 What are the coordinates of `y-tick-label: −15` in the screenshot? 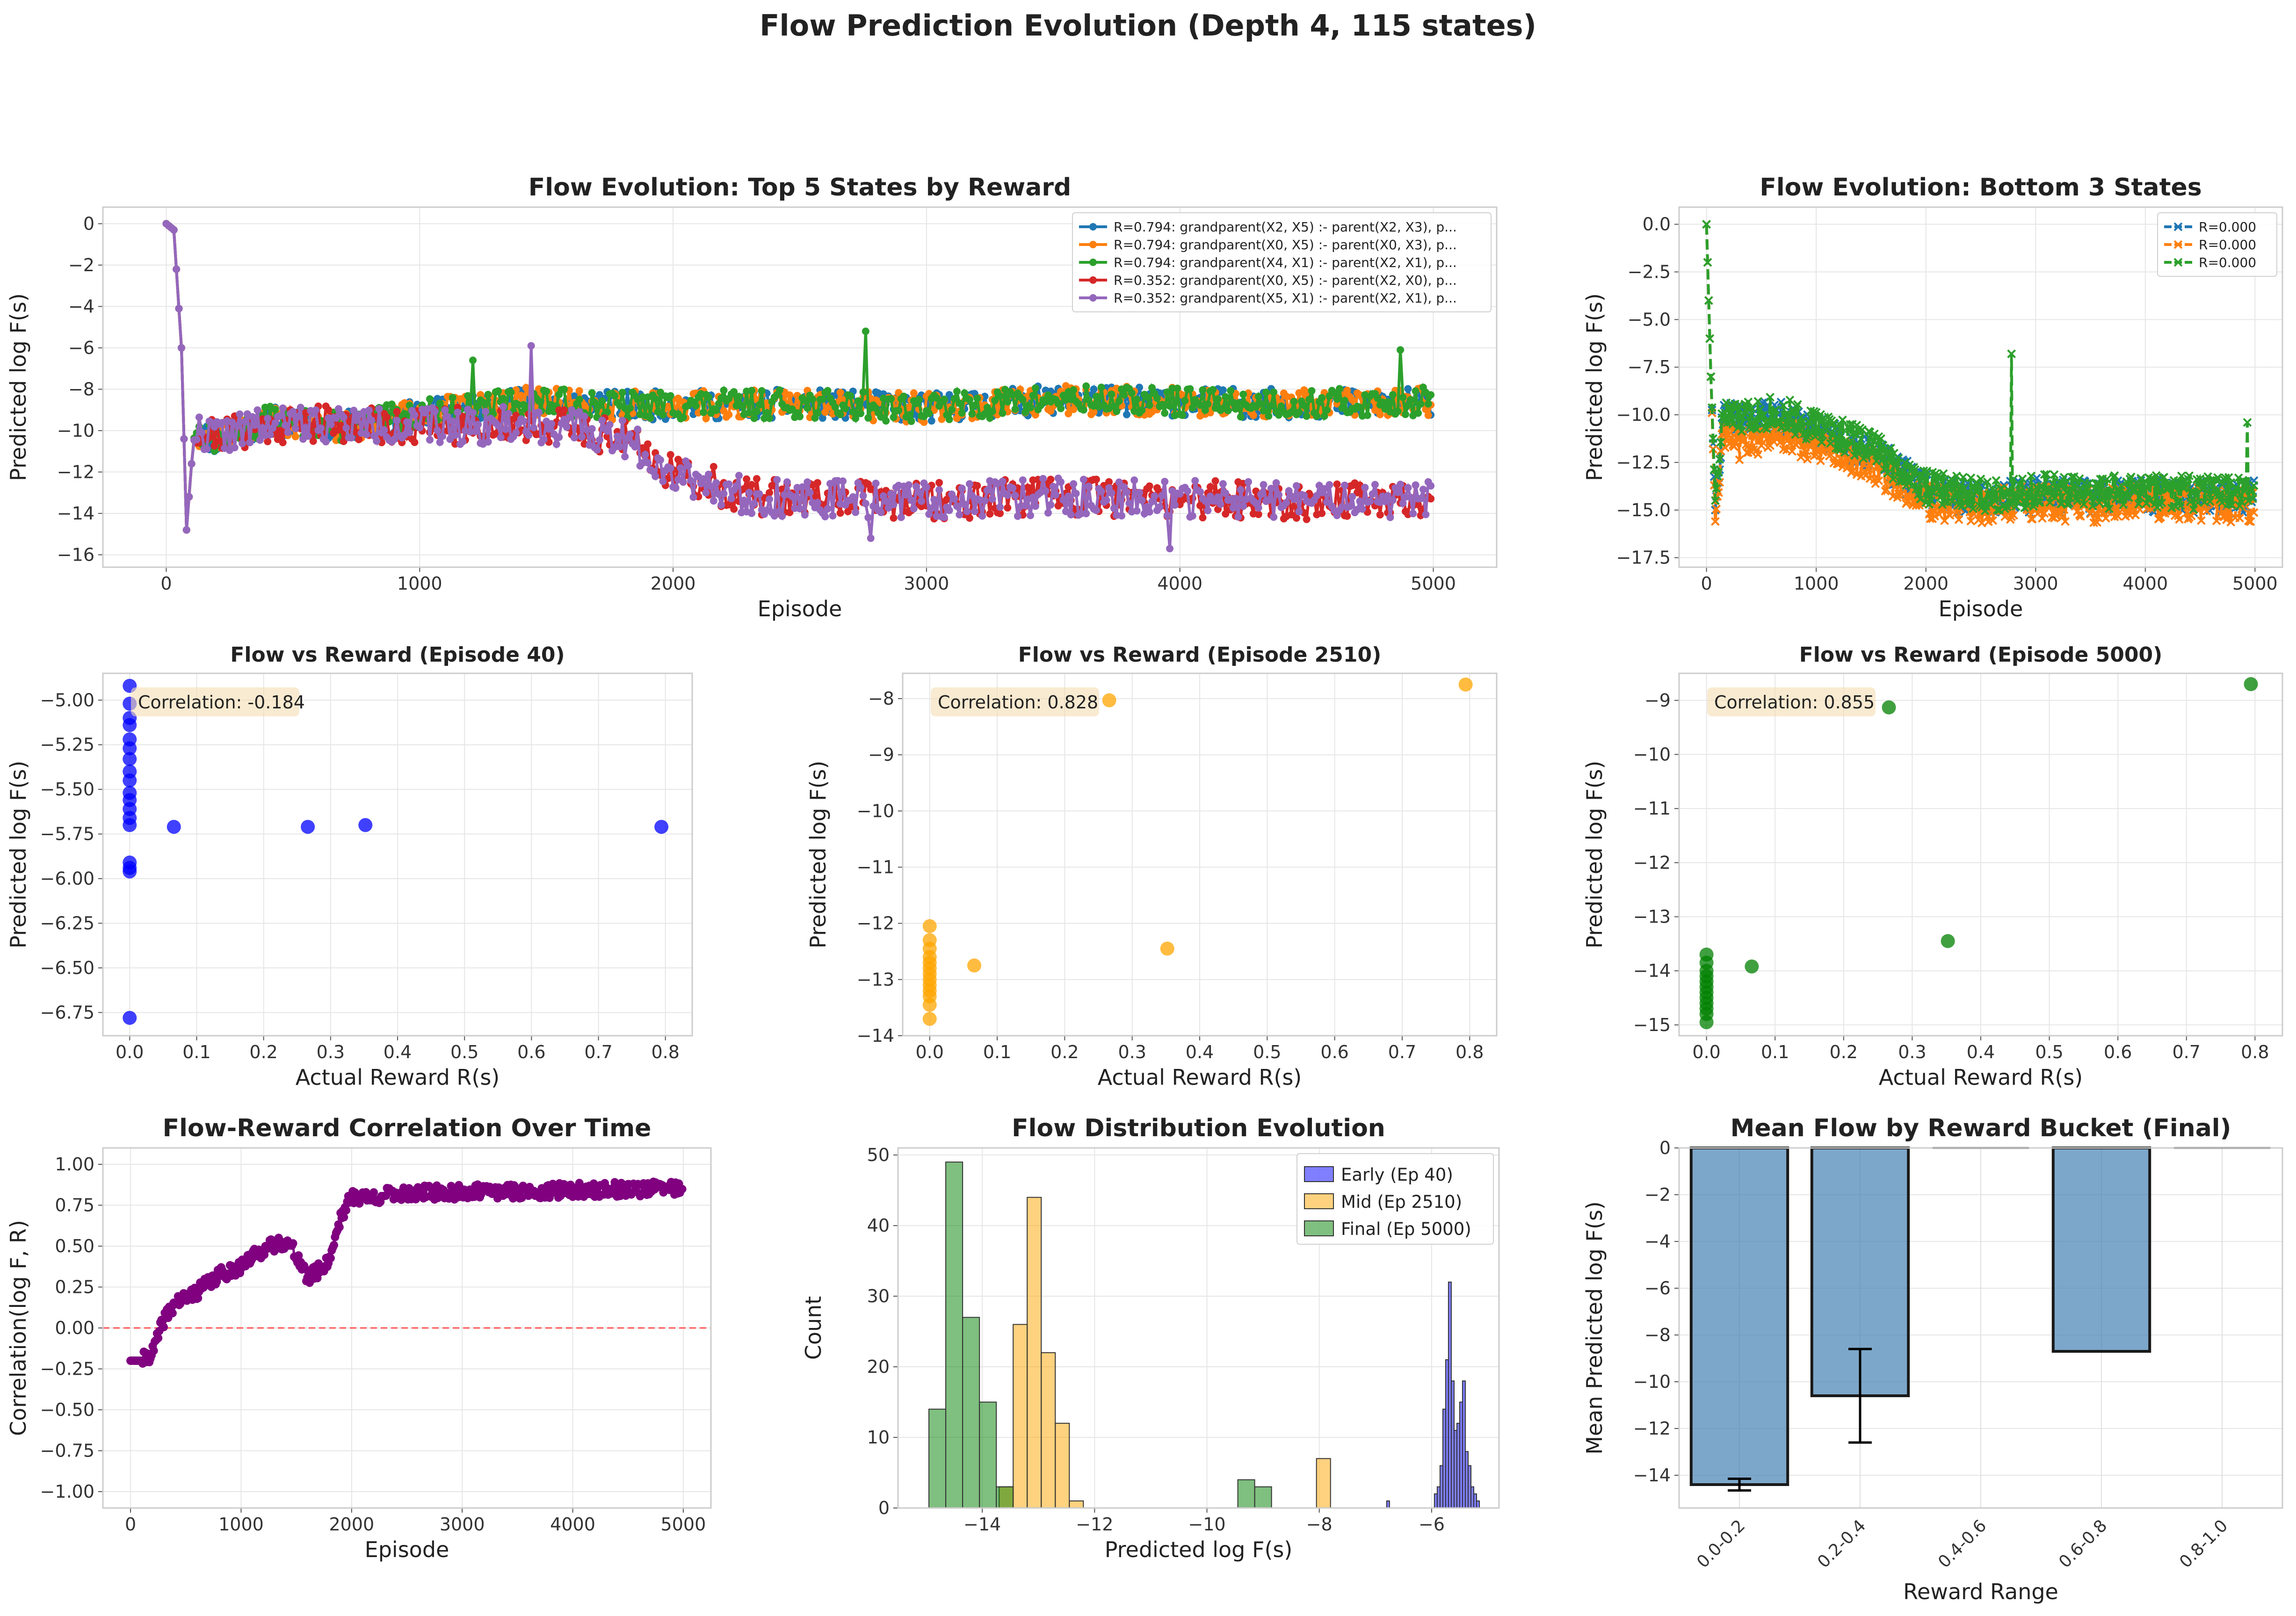 It's located at (1652, 1025).